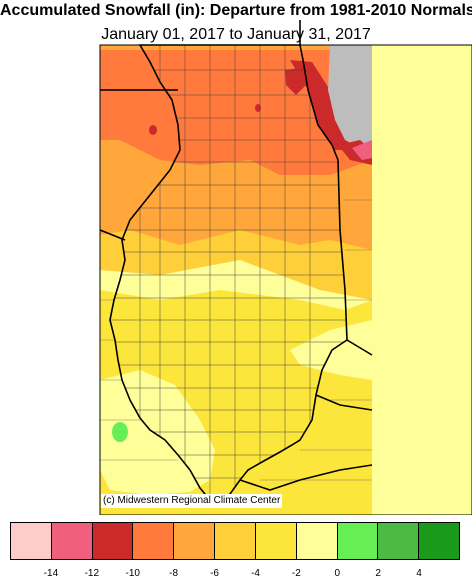 The height and width of the screenshot is (581, 472). I want to click on legend-tick-label: -2, so click(296, 573).